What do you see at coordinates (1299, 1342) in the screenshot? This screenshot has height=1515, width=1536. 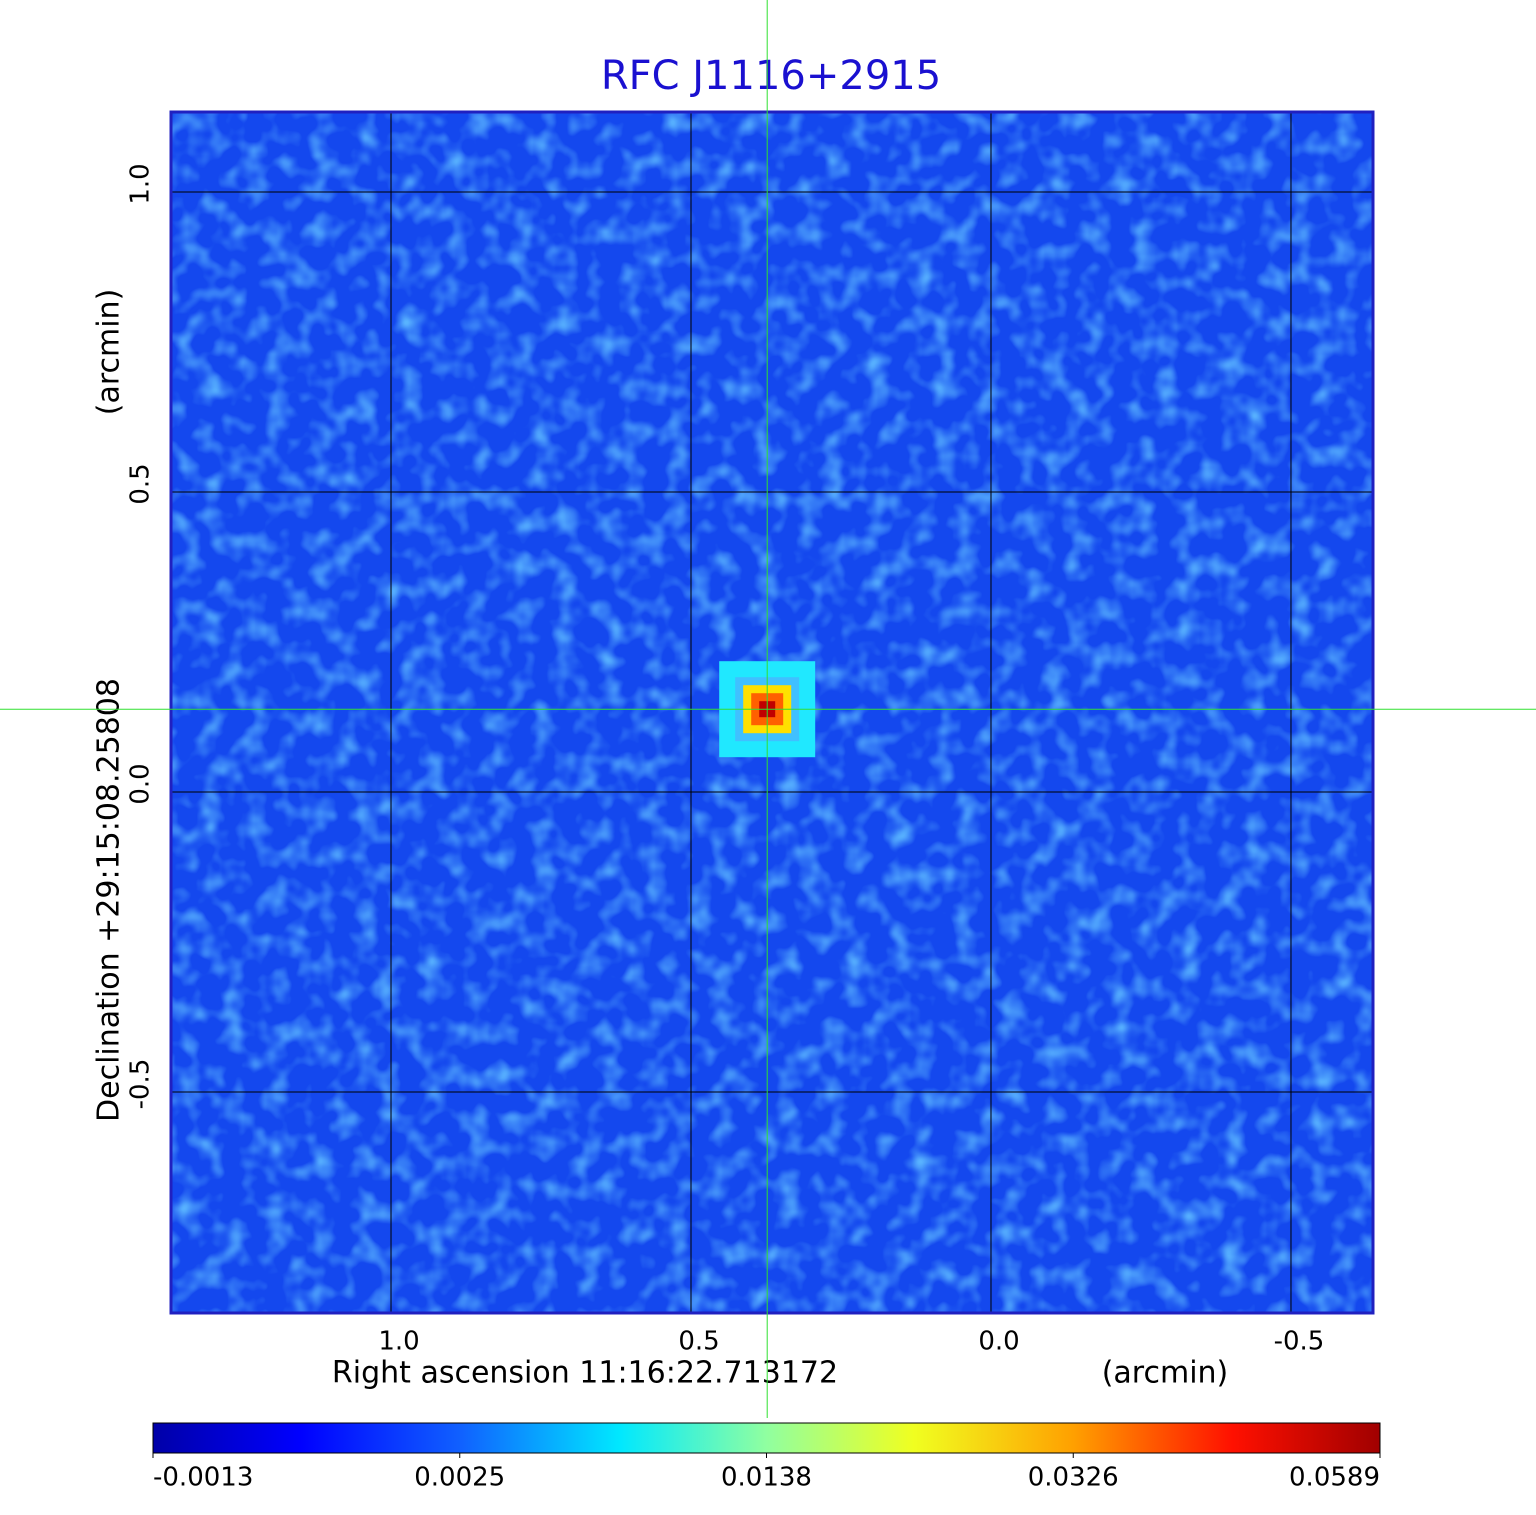 I see `x-tick-label: -0.5` at bounding box center [1299, 1342].